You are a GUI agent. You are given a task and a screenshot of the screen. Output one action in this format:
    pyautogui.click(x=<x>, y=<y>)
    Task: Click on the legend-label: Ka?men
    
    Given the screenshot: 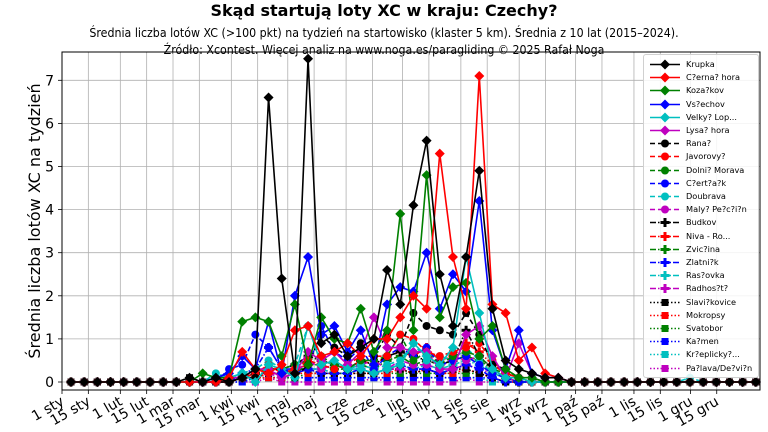 What is the action you would take?
    pyautogui.click(x=702, y=341)
    